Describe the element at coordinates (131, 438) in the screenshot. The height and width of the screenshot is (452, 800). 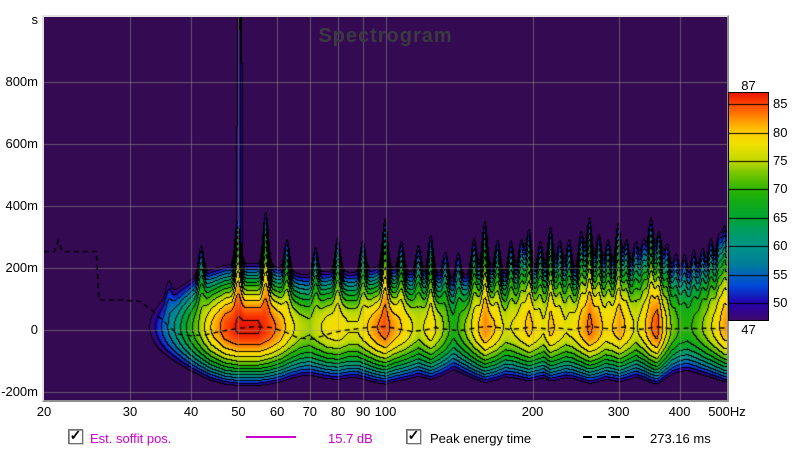
I see `est-soffit-label: Est. soffit pos.` at that location.